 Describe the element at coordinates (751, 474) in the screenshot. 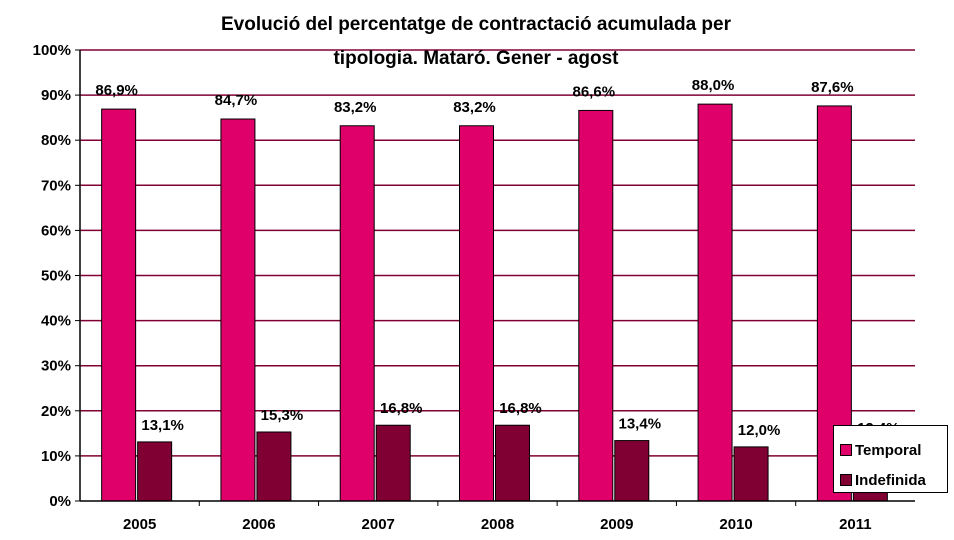

I see `bar-indefinida-2010` at that location.